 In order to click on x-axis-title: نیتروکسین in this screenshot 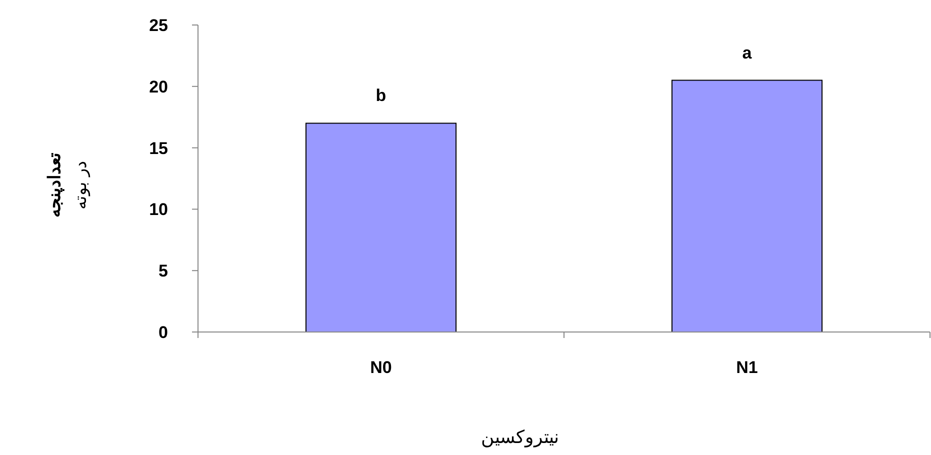, I will do `click(520, 437)`.